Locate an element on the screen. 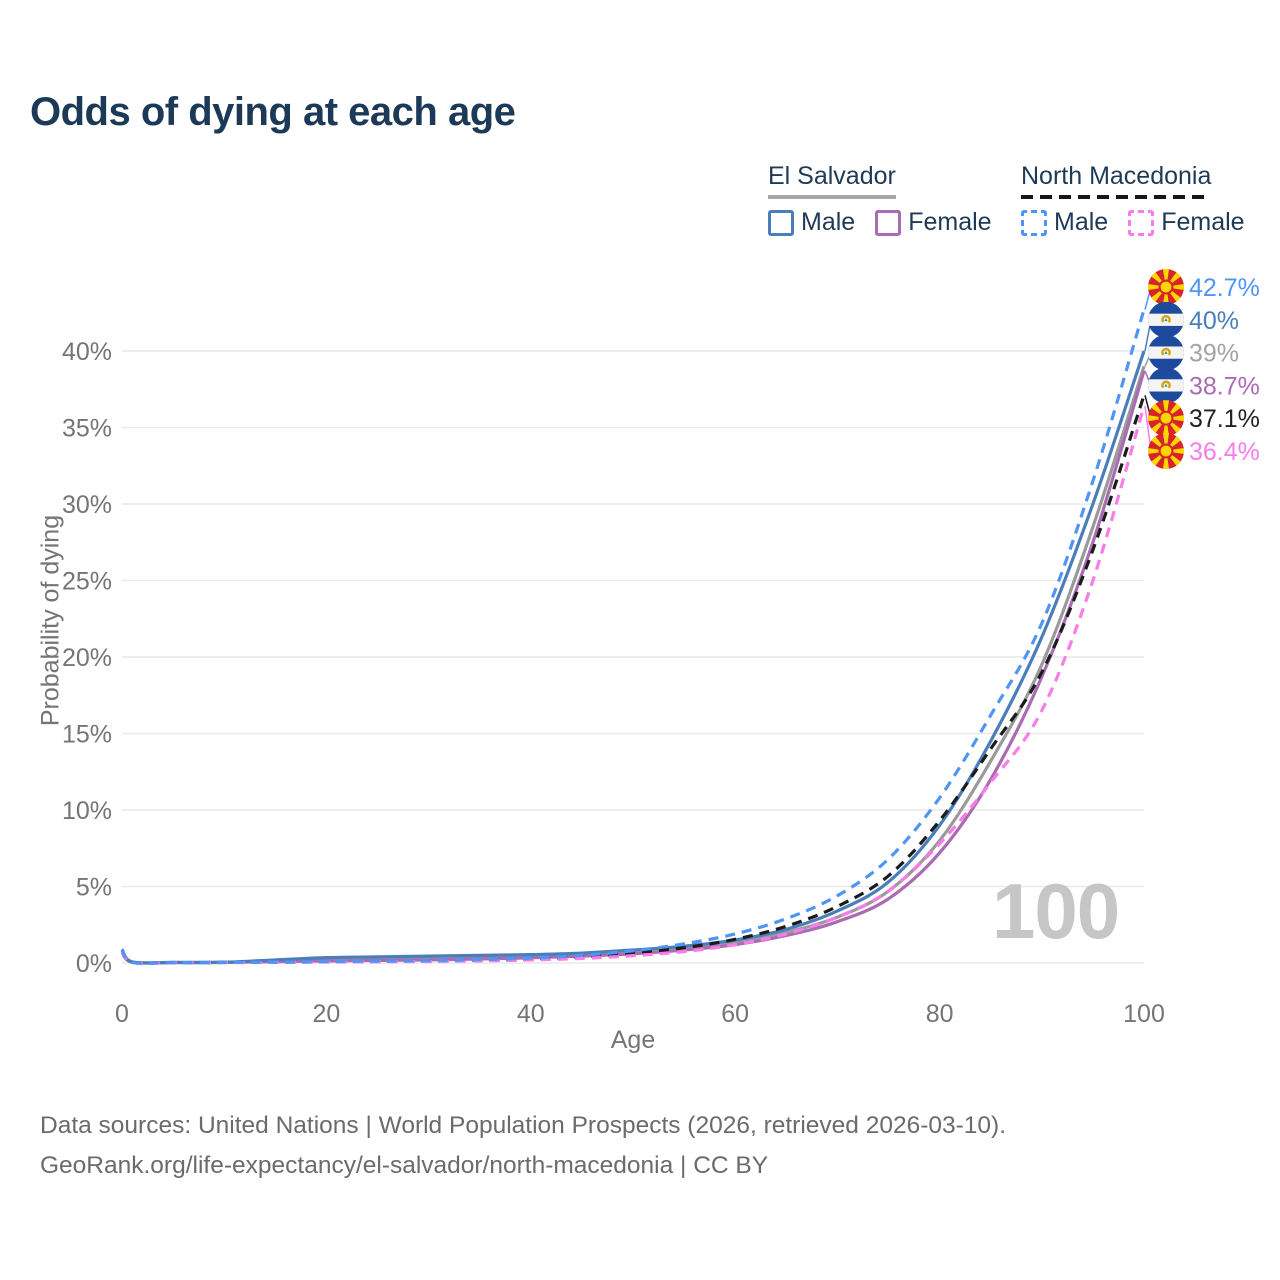 This screenshot has height=1280, width=1280. end-label-value: 42.7% is located at coordinates (1224, 288).